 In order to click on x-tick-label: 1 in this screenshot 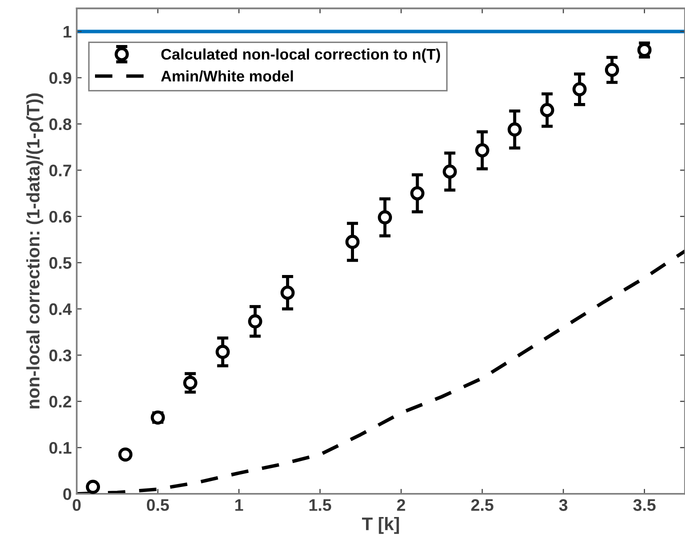, I will do `click(239, 505)`.